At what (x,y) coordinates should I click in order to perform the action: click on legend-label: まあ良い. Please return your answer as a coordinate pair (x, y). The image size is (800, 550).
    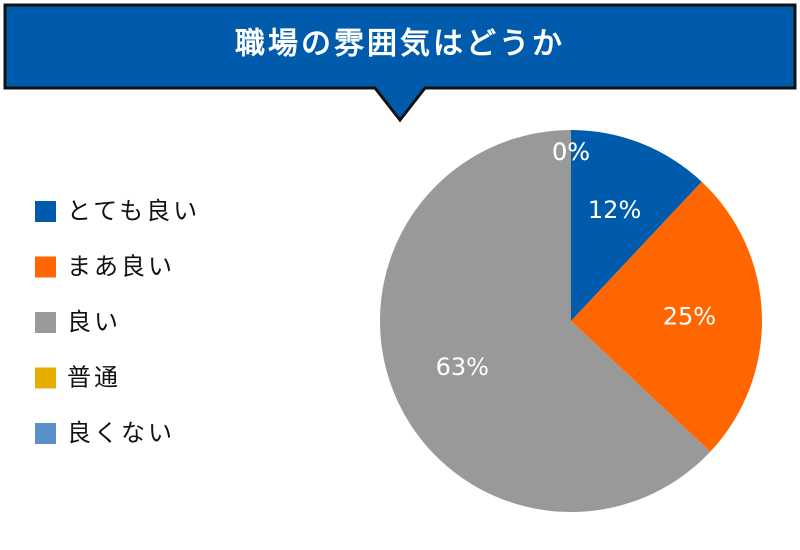
    Looking at the image, I should click on (121, 267).